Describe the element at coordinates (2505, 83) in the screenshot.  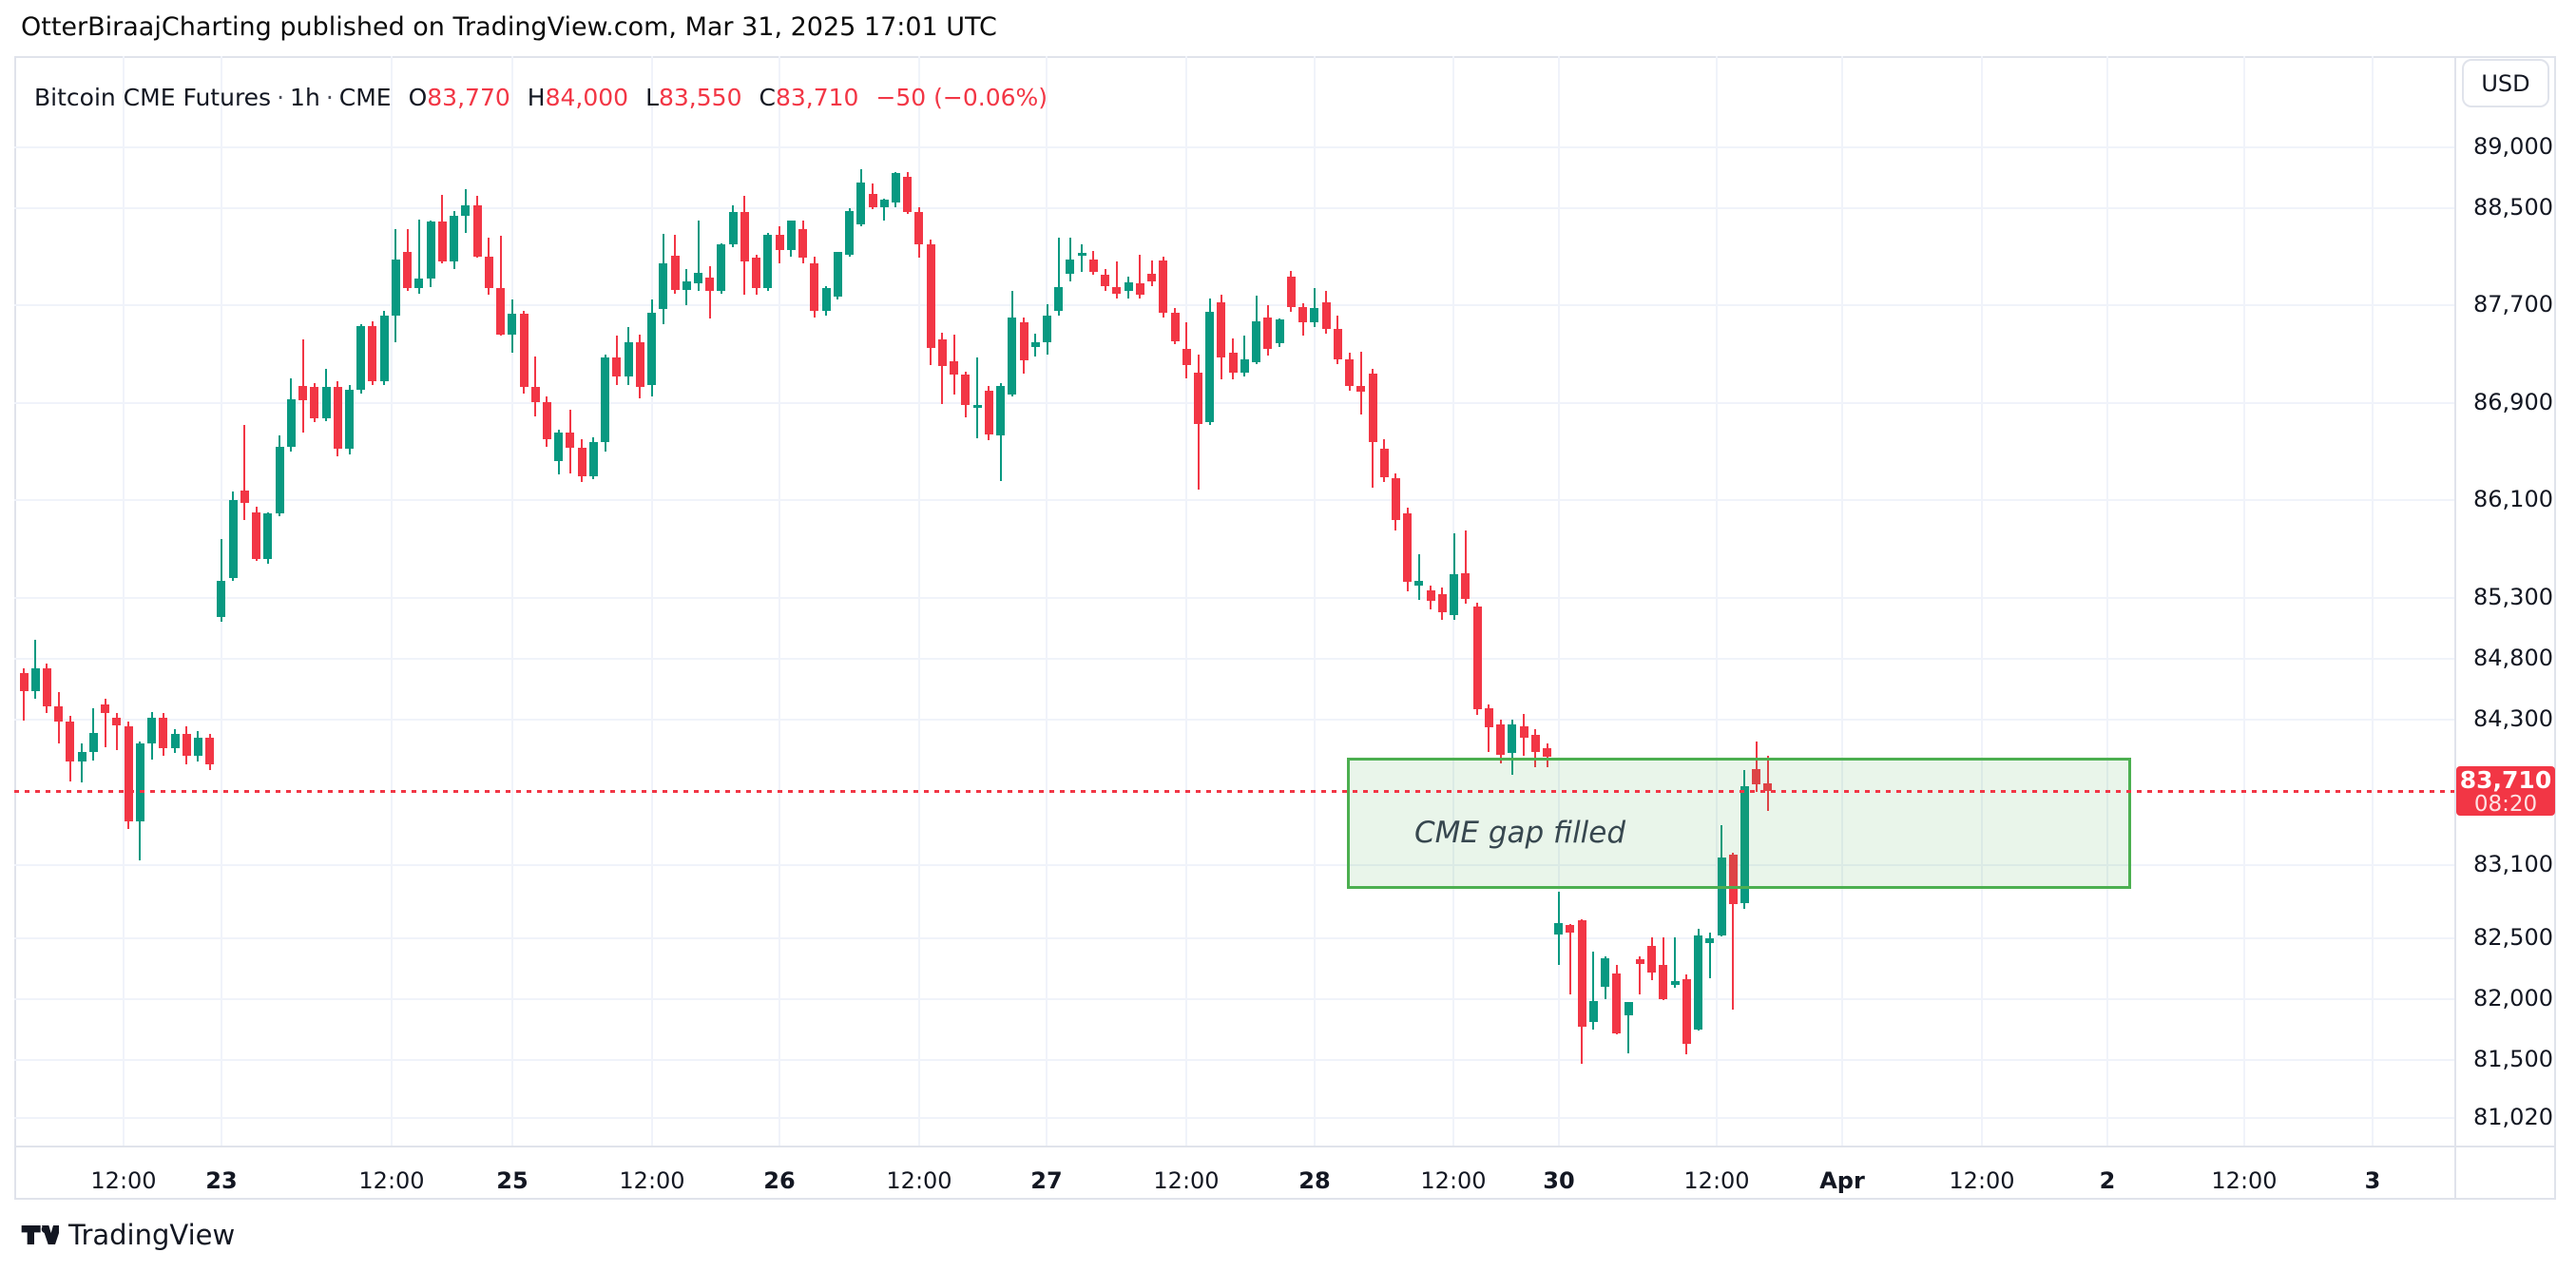
I see `currency-button: USD` at that location.